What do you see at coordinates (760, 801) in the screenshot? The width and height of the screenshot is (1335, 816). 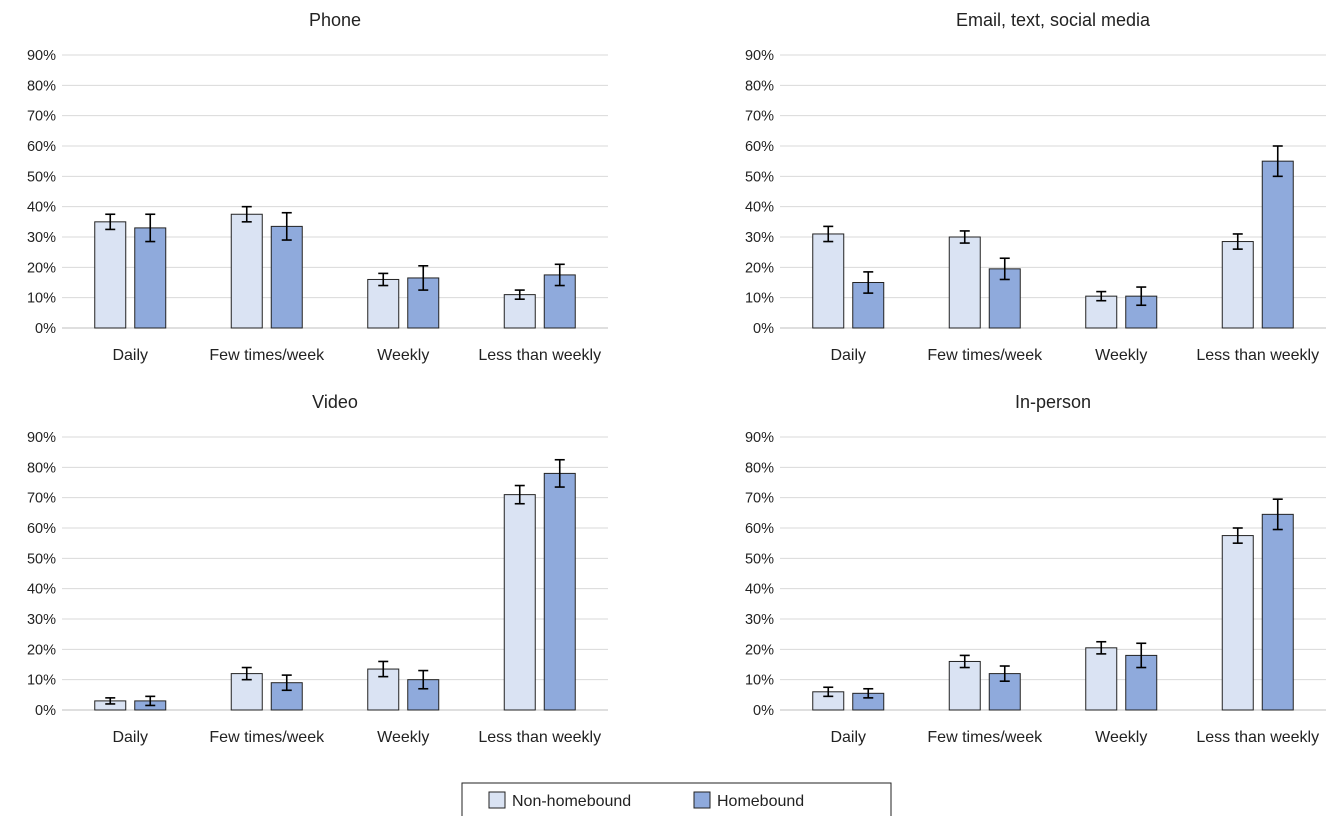 I see `legend-label-homebound: Homebound` at bounding box center [760, 801].